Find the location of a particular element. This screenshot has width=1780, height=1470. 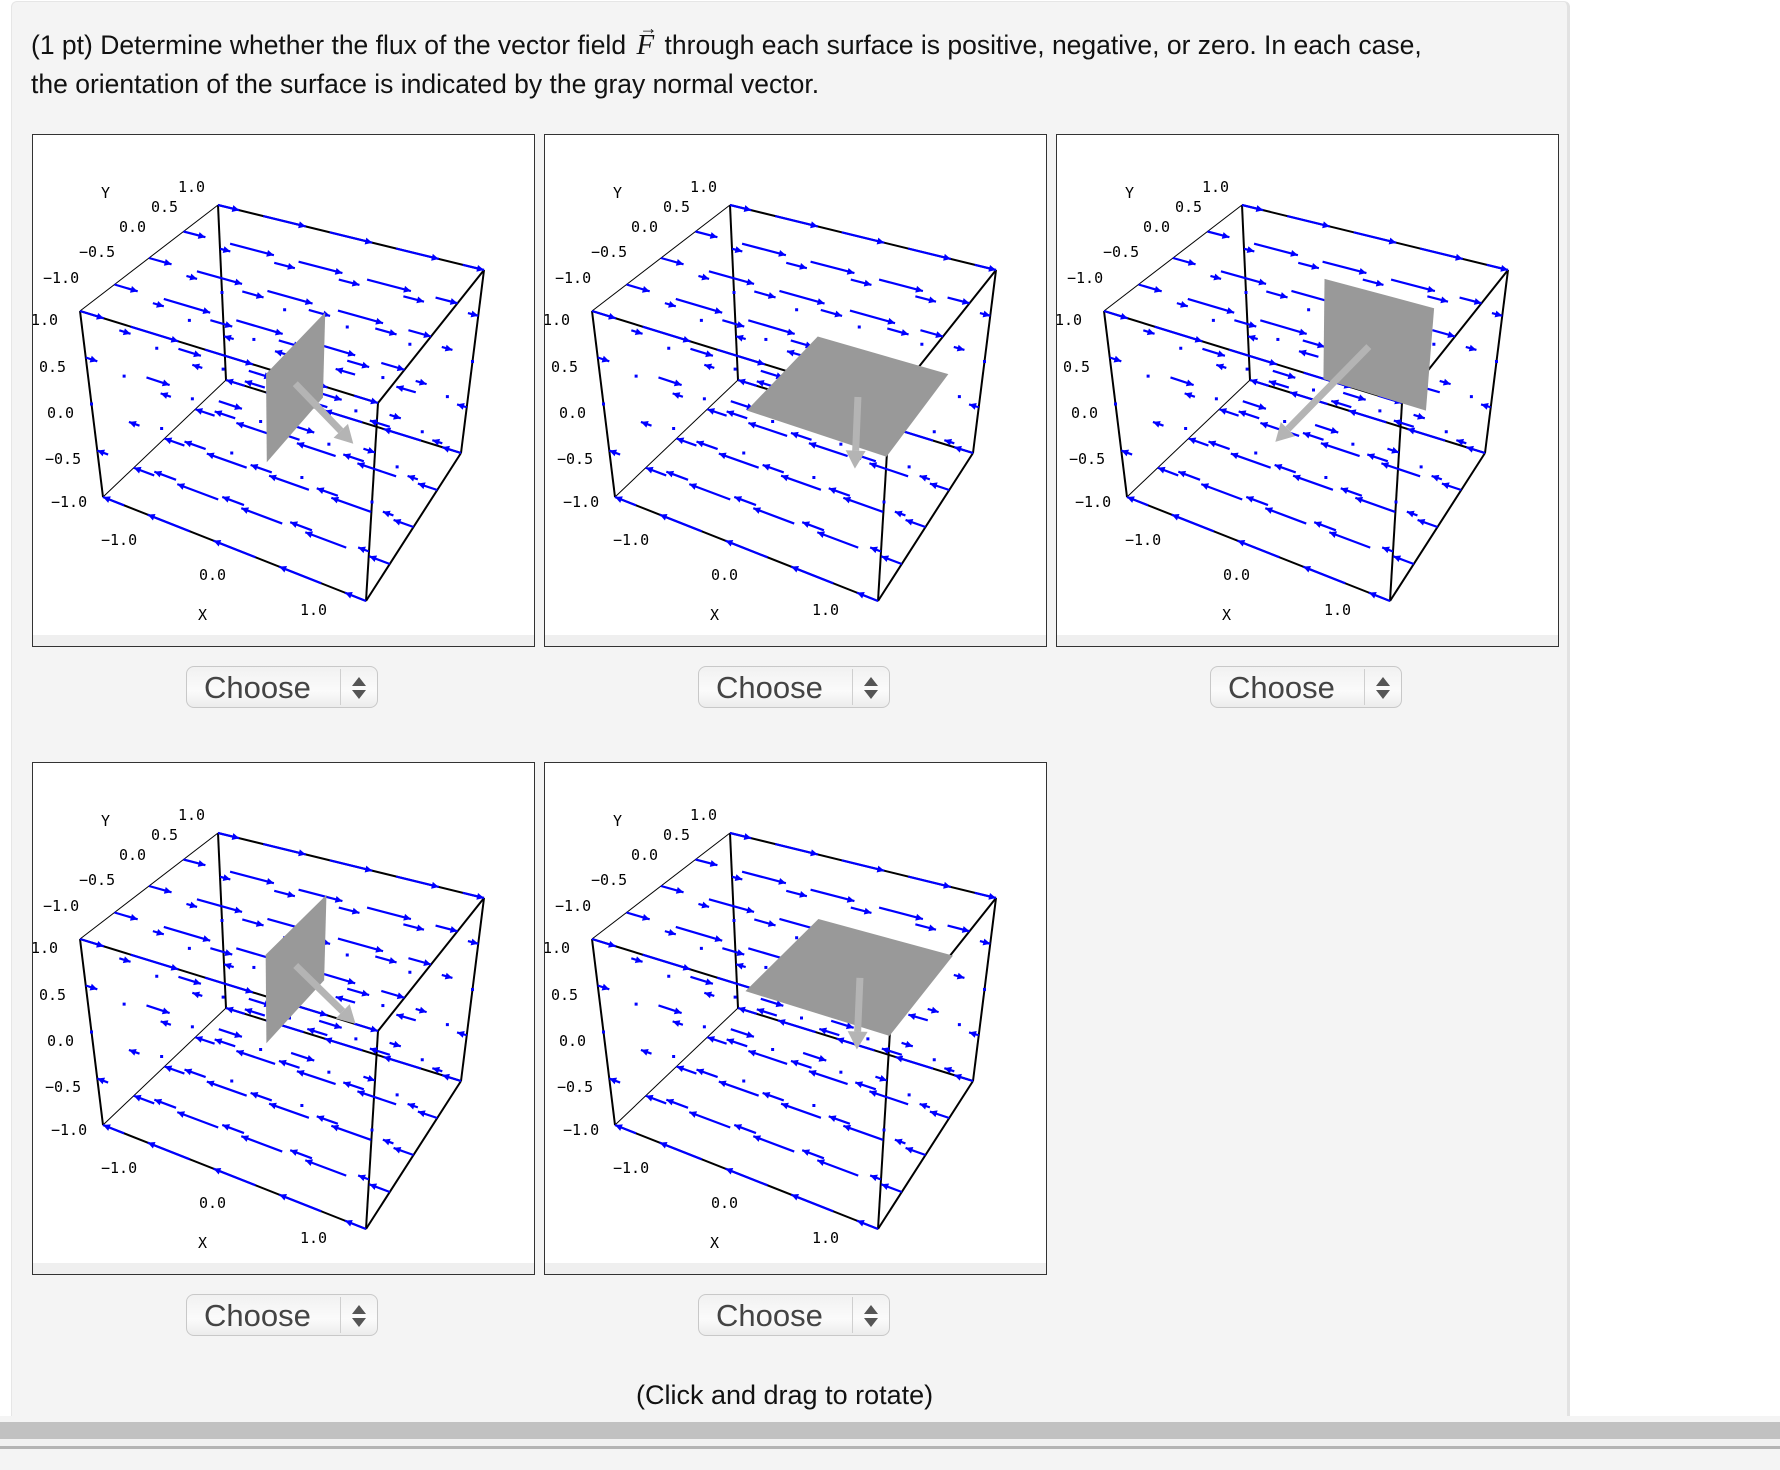

flux-select-3: Choose is located at coordinates (1306, 687).